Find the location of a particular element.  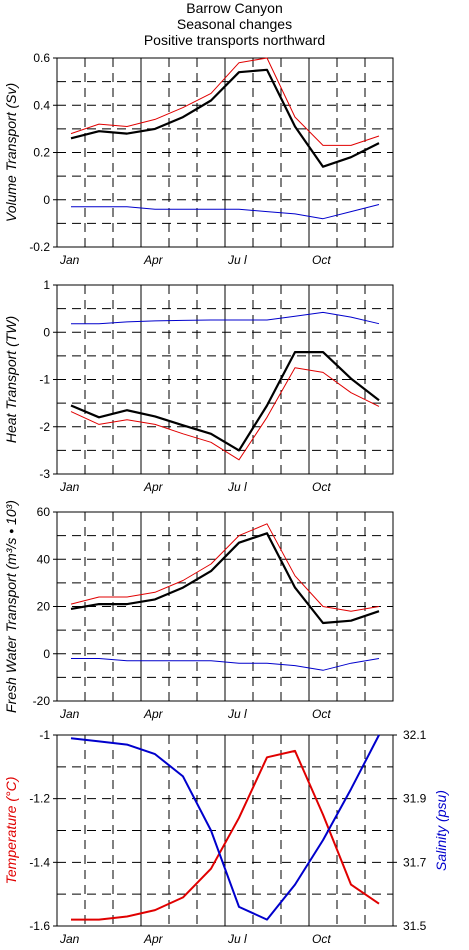

y-tick-label: 60 is located at coordinates (44, 512).